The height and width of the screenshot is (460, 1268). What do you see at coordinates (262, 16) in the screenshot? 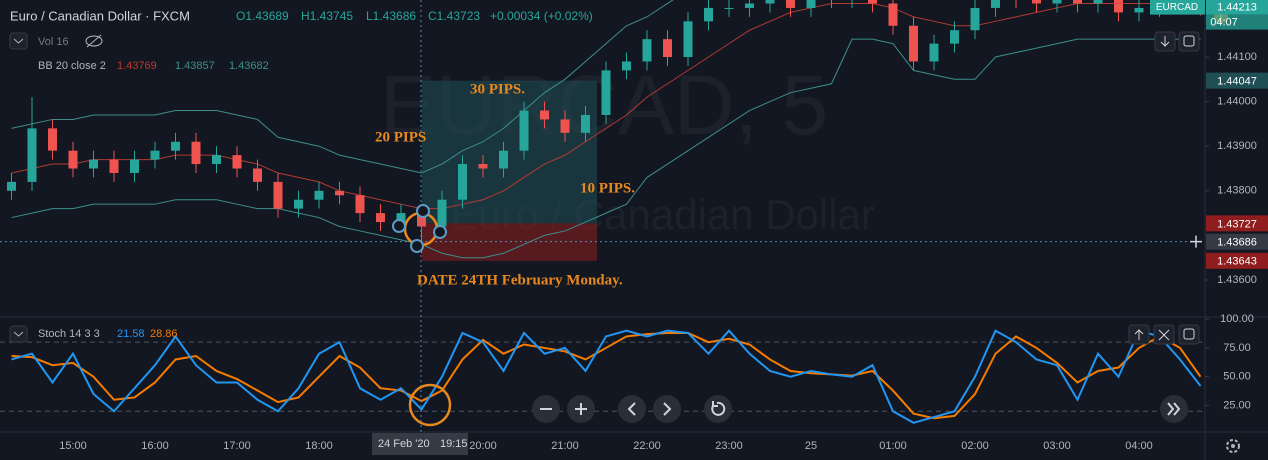
I see `ohlc-open: O1.43689` at bounding box center [262, 16].